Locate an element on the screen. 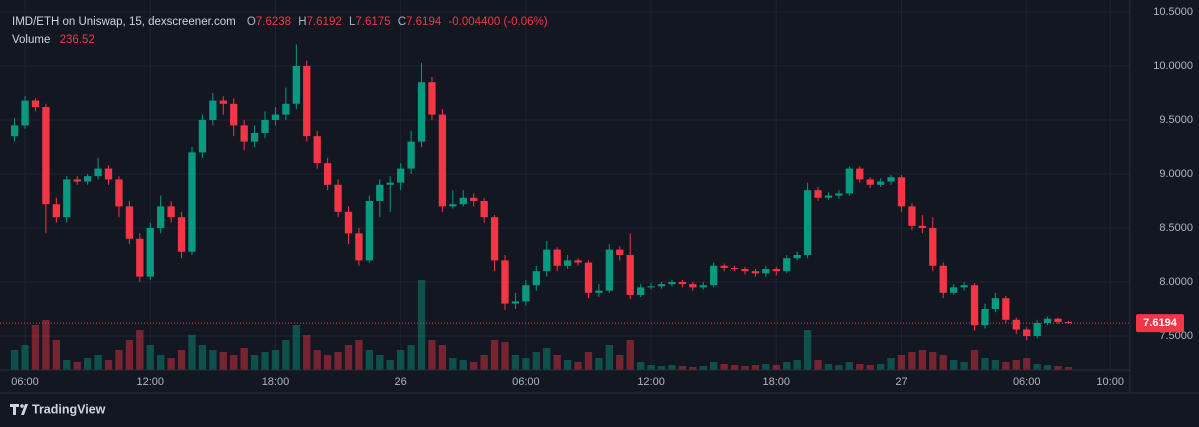 The image size is (1199, 427). ohlc-value: 7.6194 is located at coordinates (424, 22).